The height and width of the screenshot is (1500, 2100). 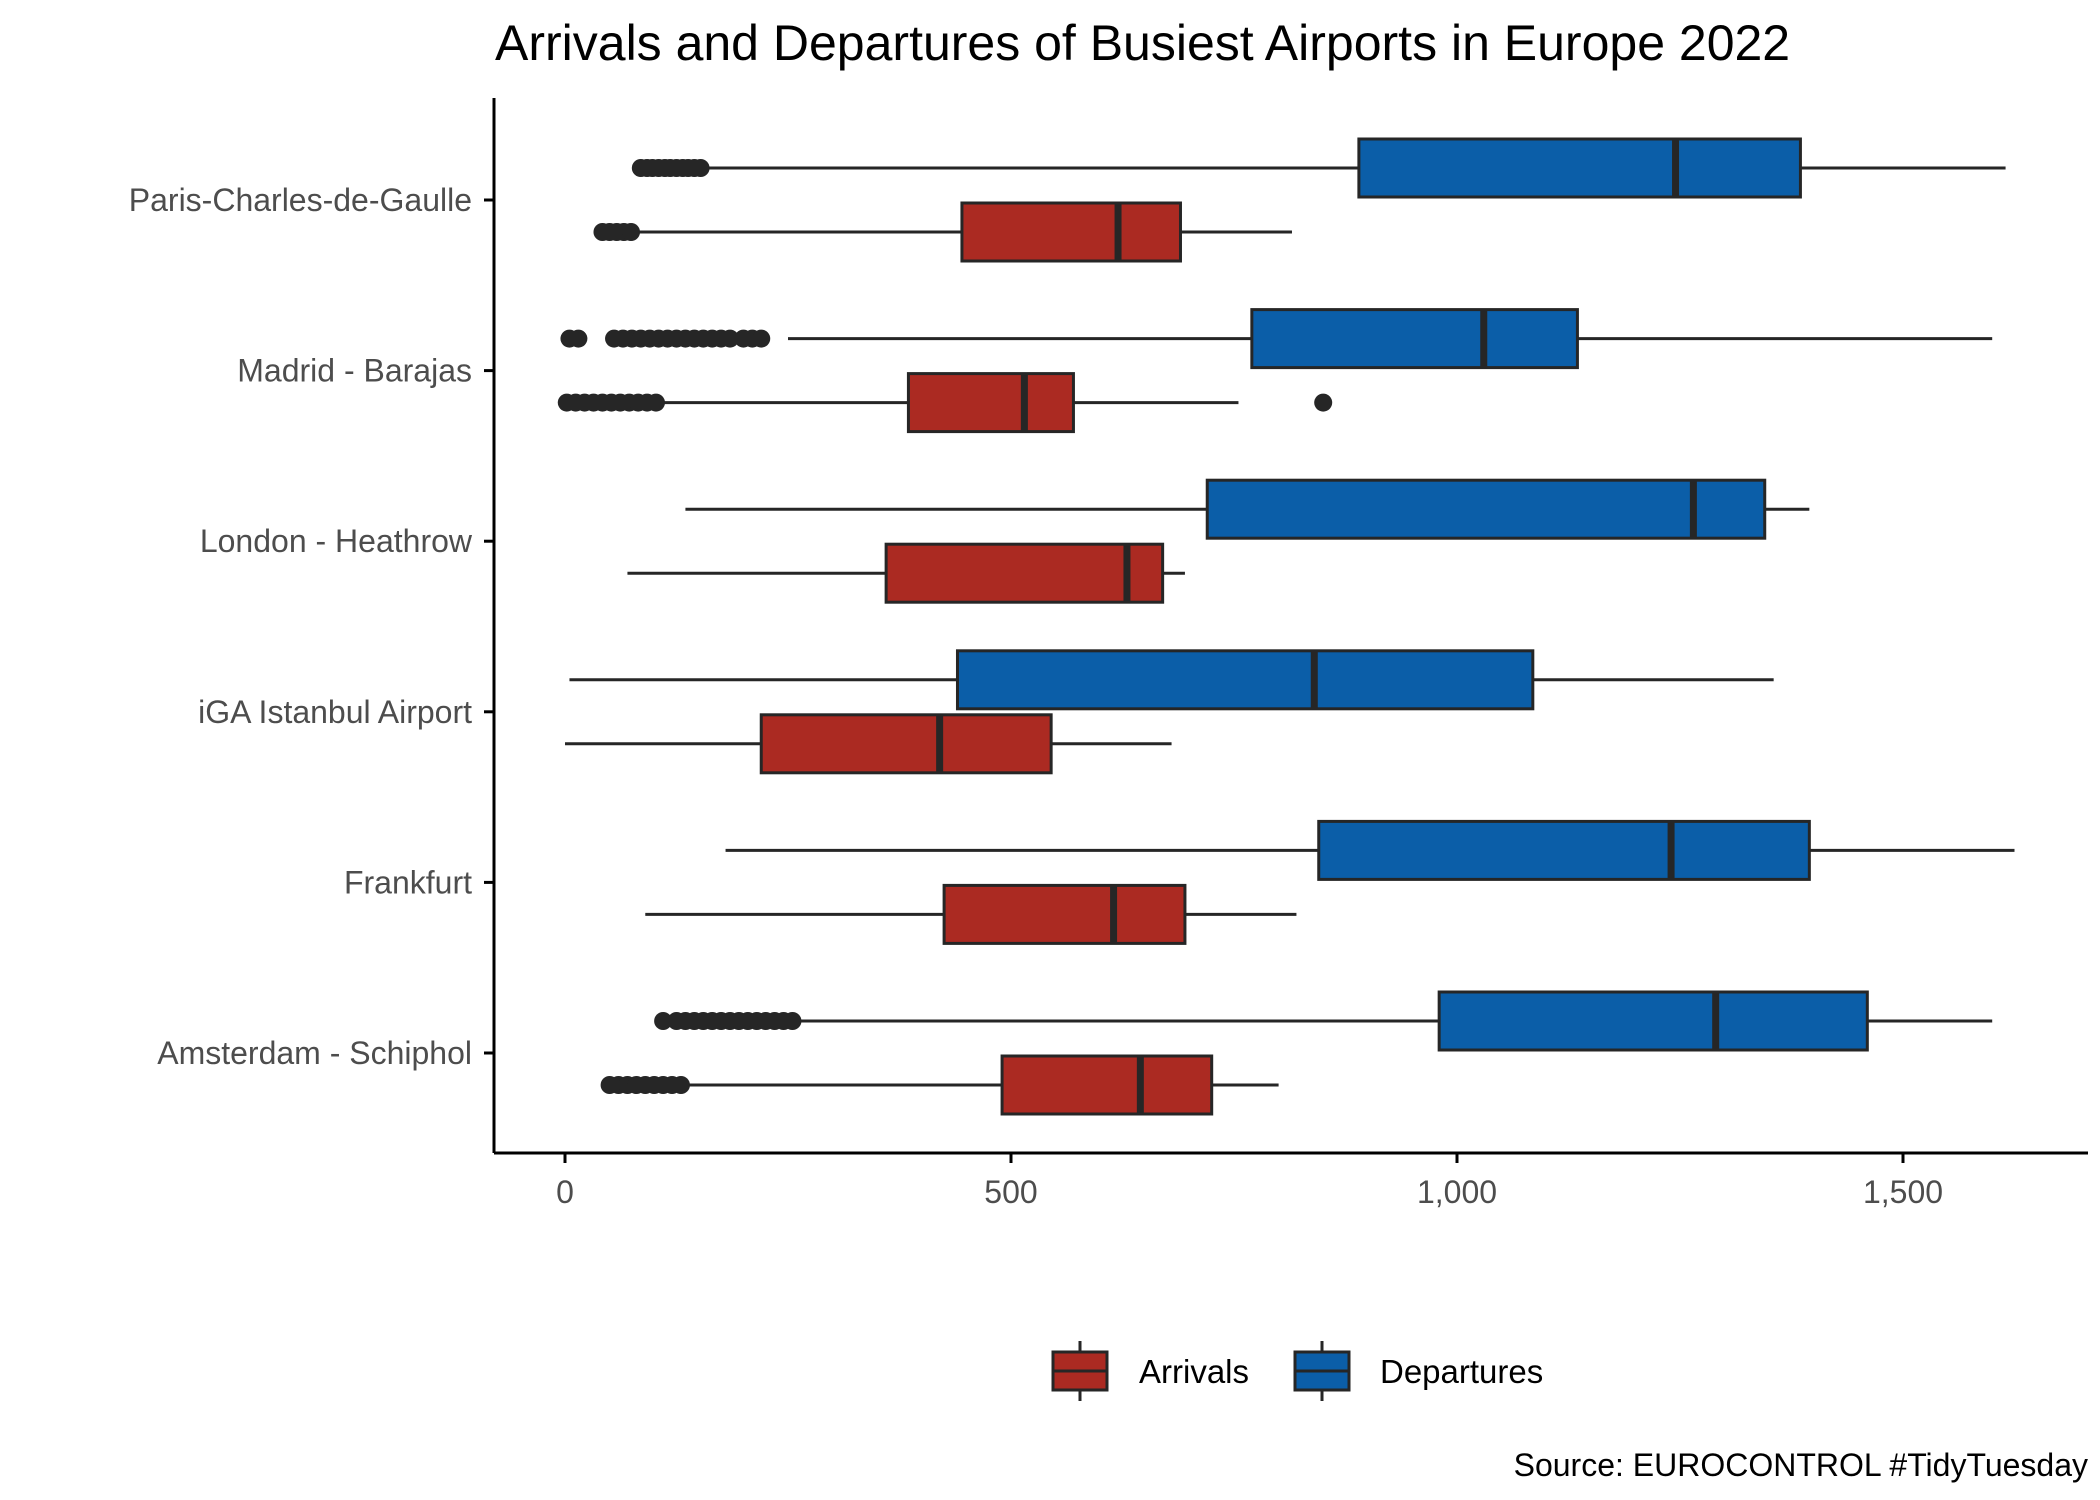 I want to click on x-axis: 0 500 1,000 1,500, so click(x=1249, y=1181).